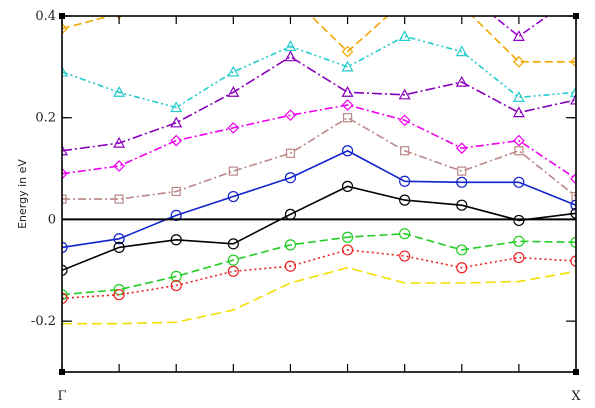 The width and height of the screenshot is (595, 408). Describe the element at coordinates (45, 118) in the screenshot. I see `y-tick-label: 0.2` at that location.